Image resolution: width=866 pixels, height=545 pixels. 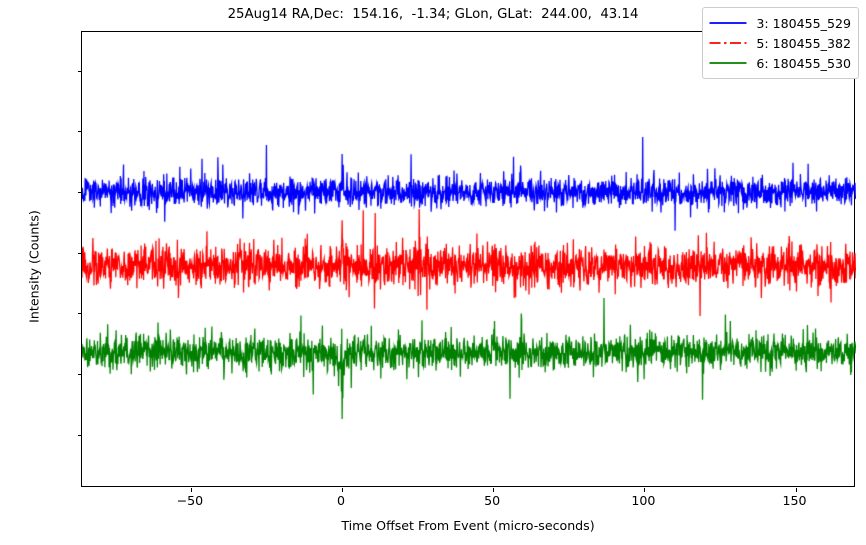 I want to click on legend-item-label: 3: 180455_529, so click(x=803, y=23).